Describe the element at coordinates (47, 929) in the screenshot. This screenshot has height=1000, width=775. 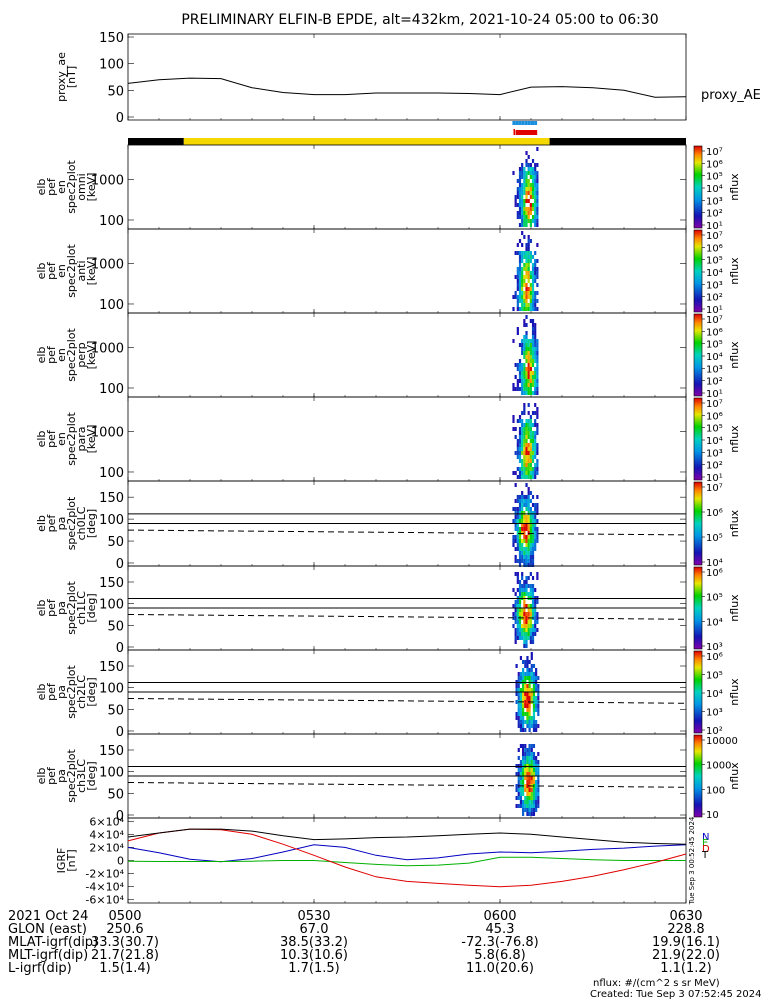
I see `footer-row-label: GLON (east)` at that location.